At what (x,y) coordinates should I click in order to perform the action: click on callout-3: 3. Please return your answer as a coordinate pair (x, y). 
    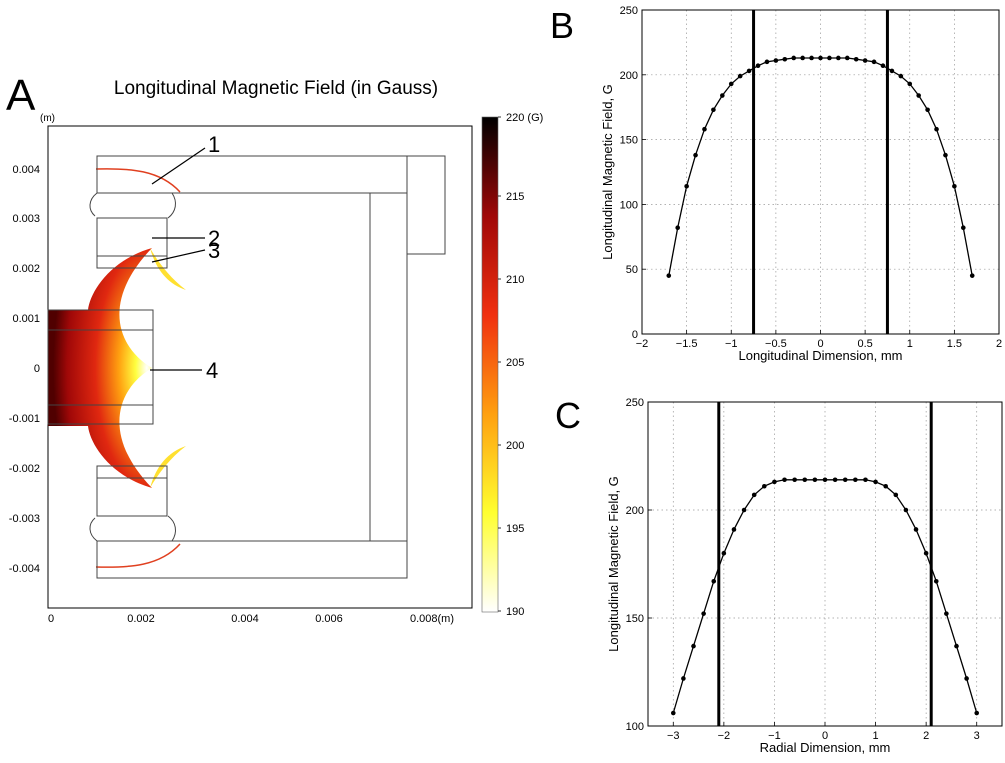
    Looking at the image, I should click on (214, 250).